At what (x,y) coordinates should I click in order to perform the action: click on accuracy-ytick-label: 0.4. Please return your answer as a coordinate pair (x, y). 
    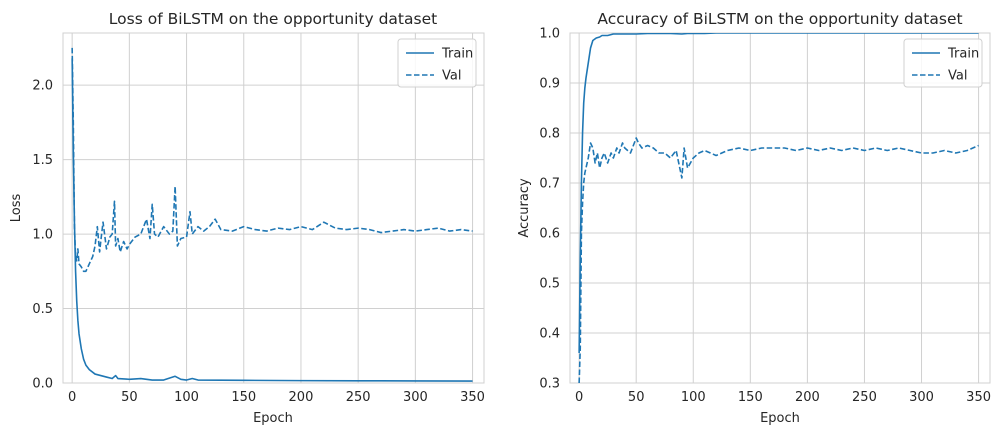
    Looking at the image, I should click on (549, 334).